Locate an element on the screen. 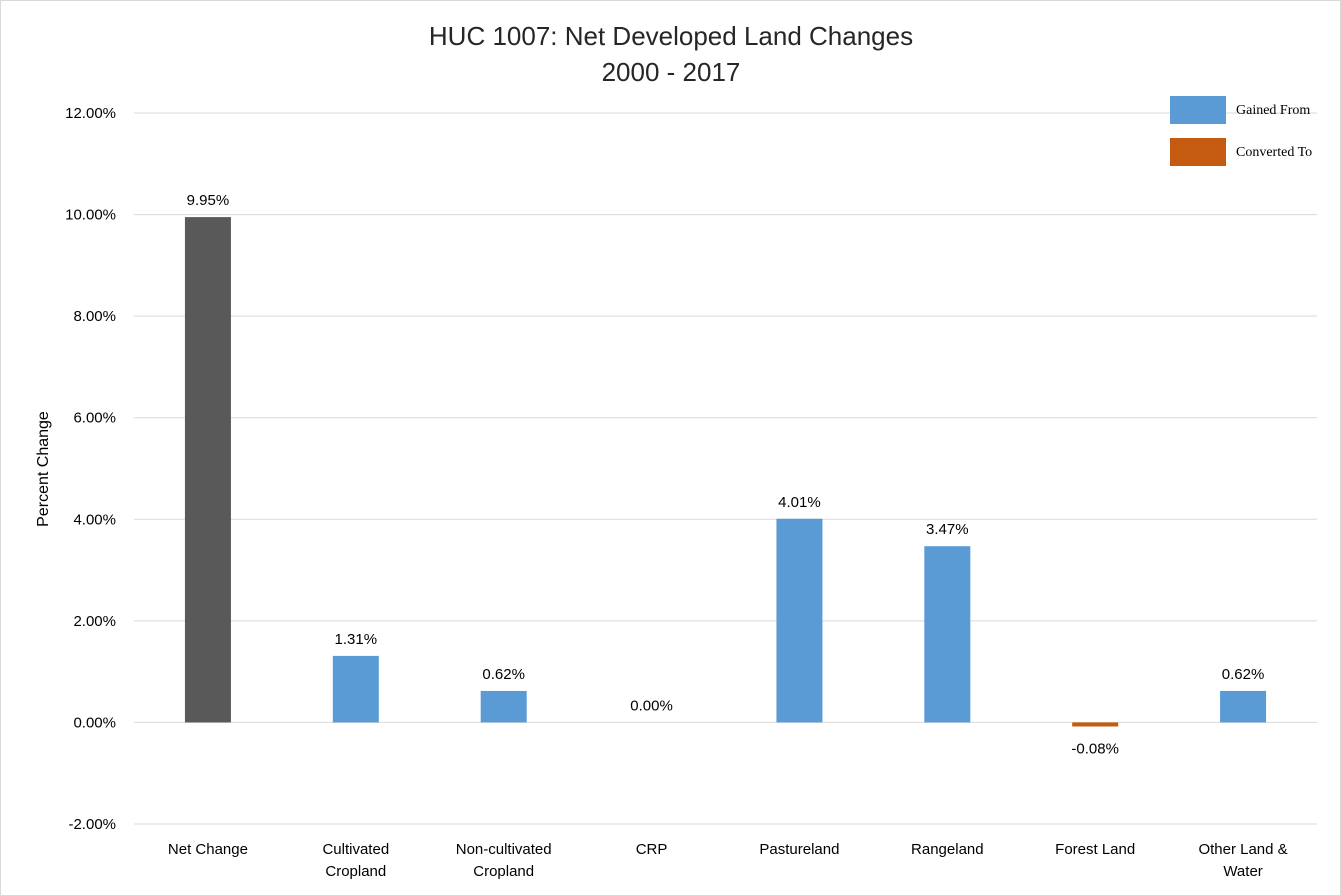 The height and width of the screenshot is (896, 1341). category-label: Non-cultivated is located at coordinates (504, 849).